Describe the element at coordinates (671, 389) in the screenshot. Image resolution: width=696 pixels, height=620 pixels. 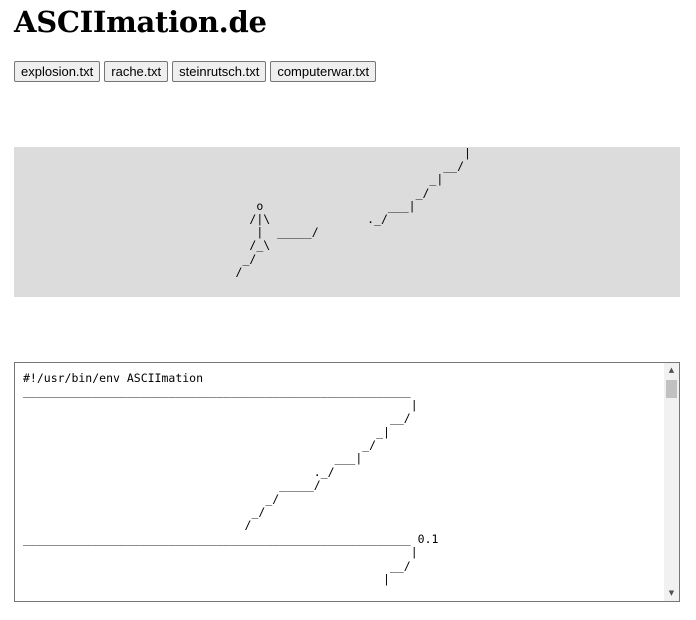
I see `scrollbar-thumb` at that location.